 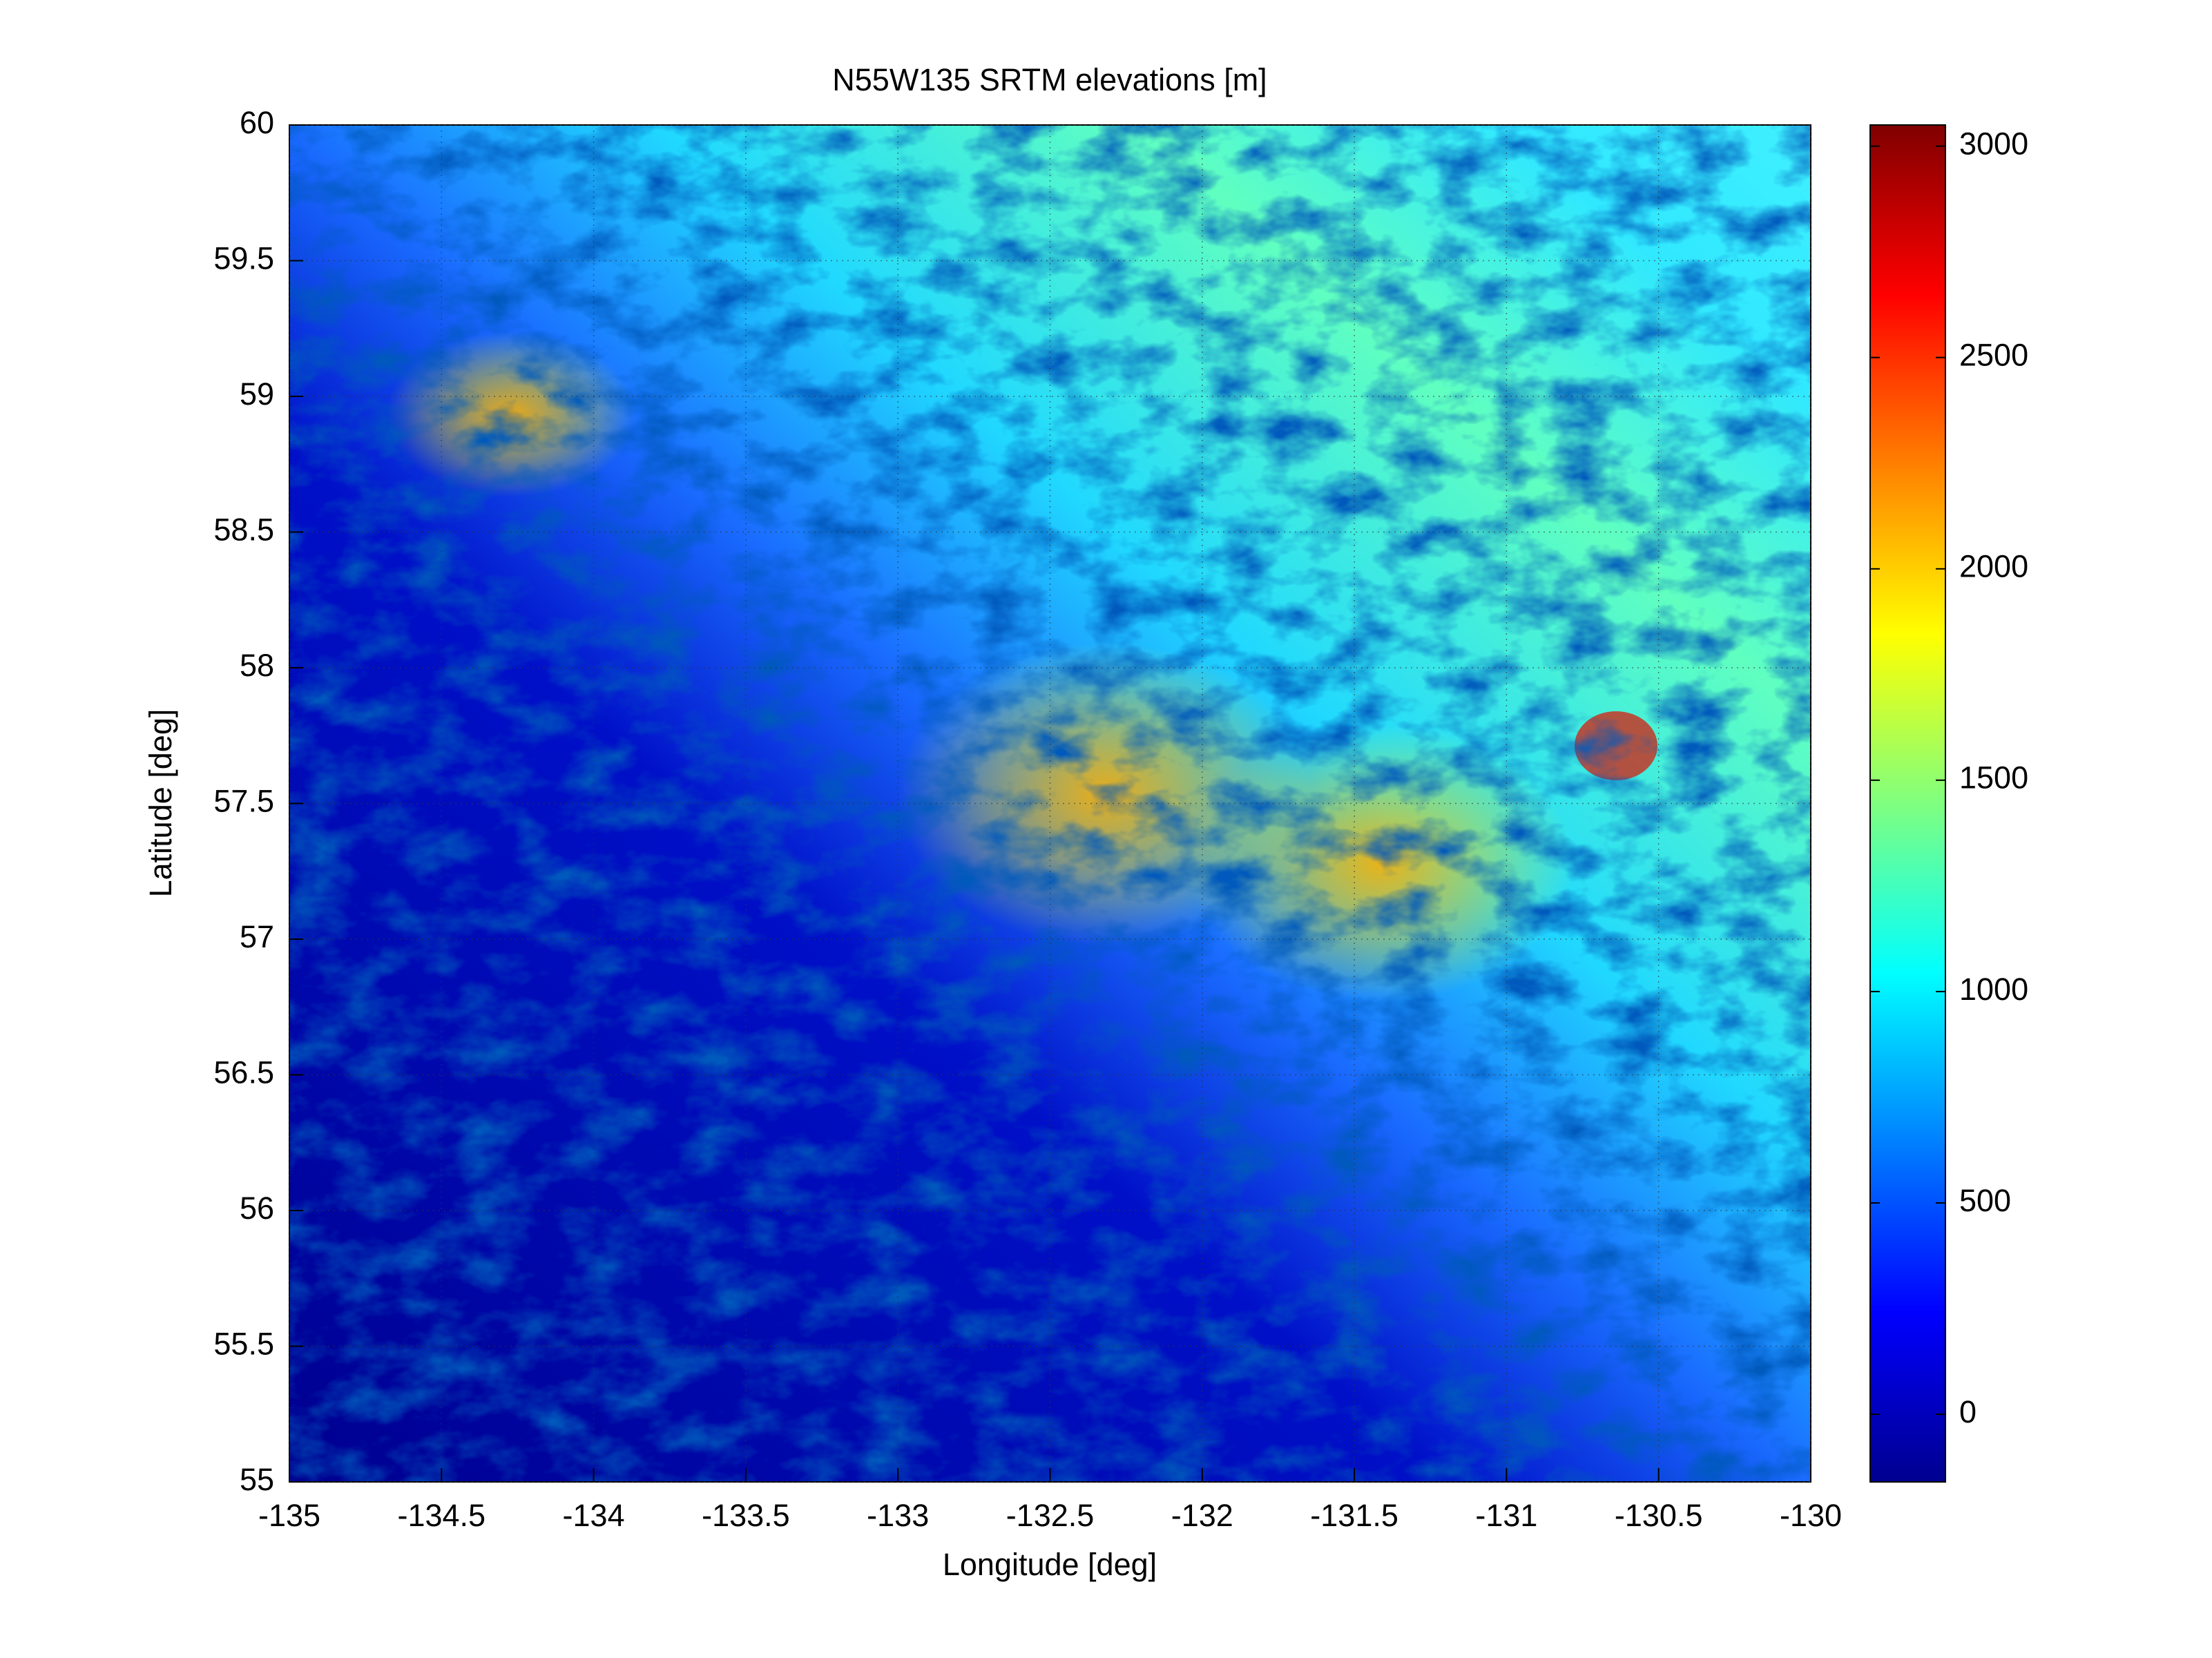 I want to click on y-tick-label: 56.5, so click(x=244, y=1072).